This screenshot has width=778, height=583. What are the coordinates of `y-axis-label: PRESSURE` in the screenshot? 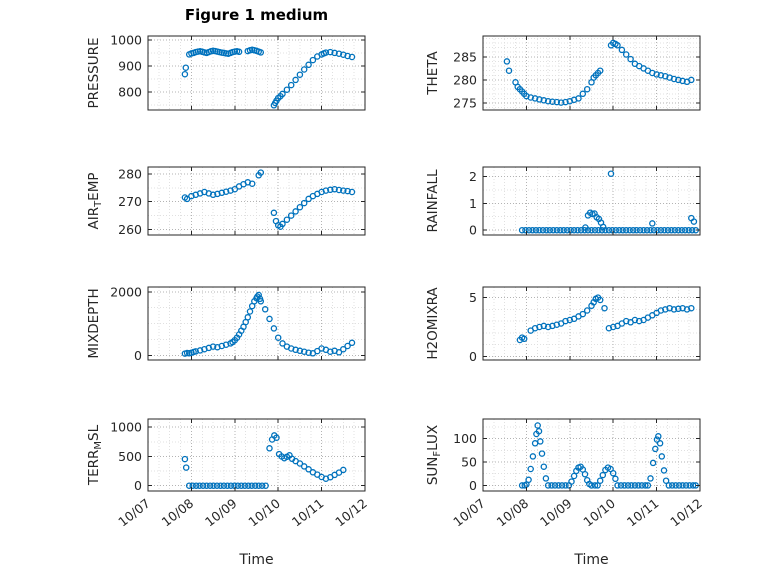 It's located at (94, 73).